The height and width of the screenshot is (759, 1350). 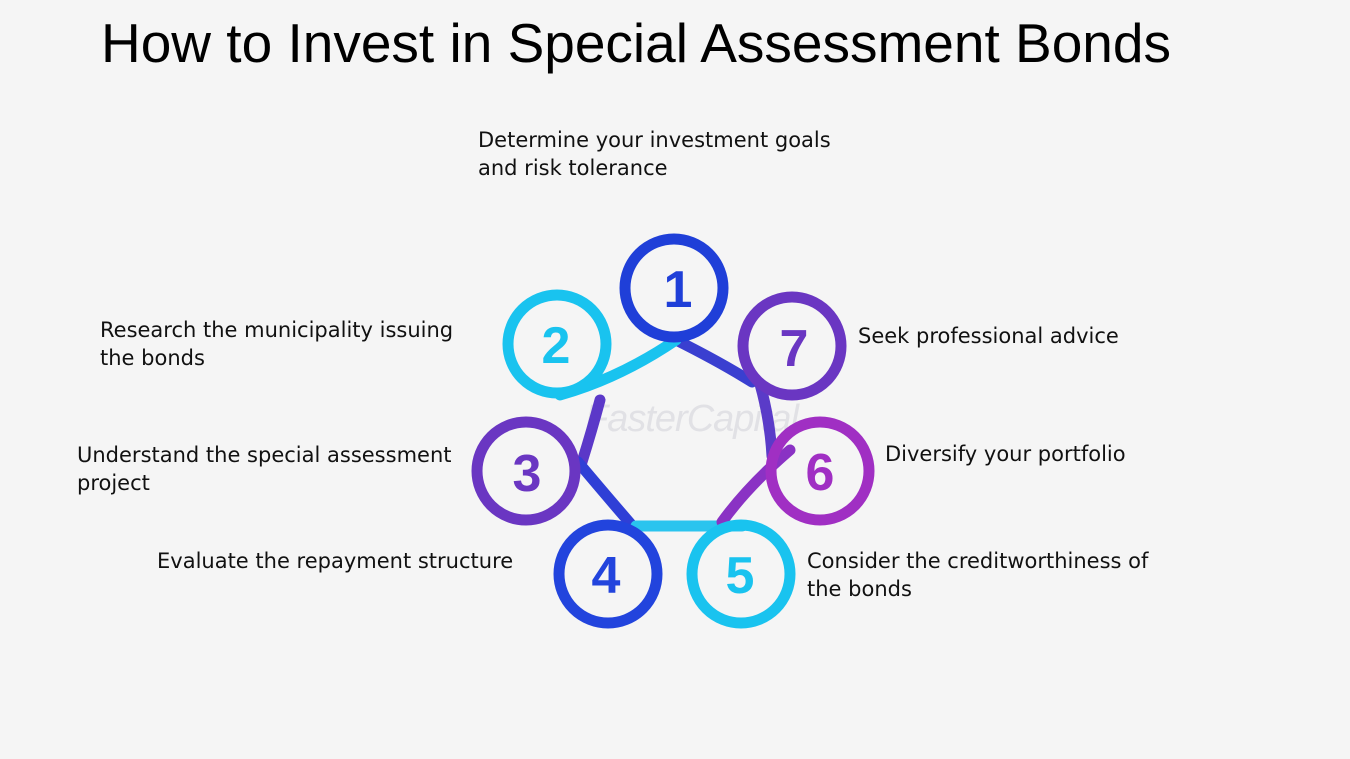 I want to click on step-1-loop: 1, so click(x=674, y=288).